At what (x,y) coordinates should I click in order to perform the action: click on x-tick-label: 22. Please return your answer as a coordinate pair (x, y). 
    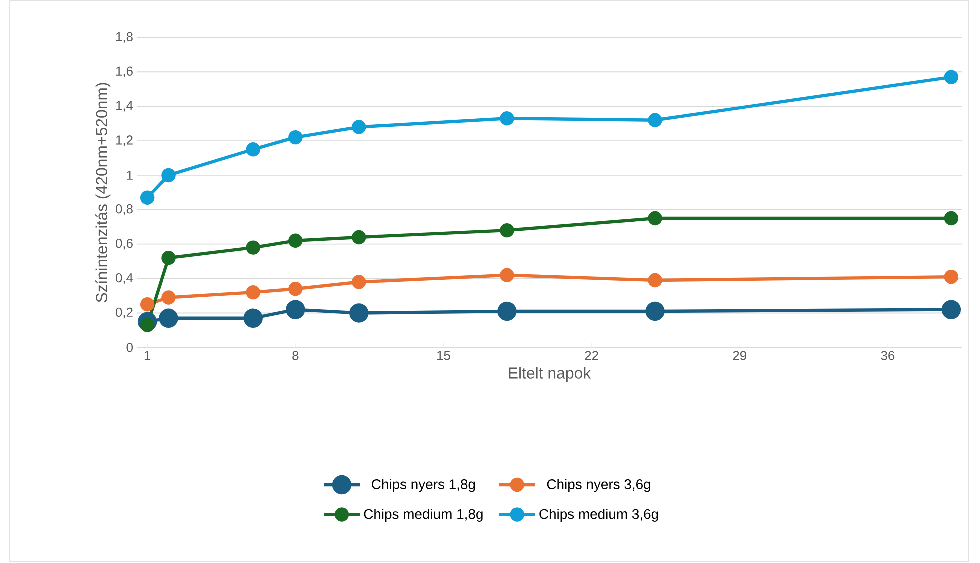
    Looking at the image, I should click on (591, 355).